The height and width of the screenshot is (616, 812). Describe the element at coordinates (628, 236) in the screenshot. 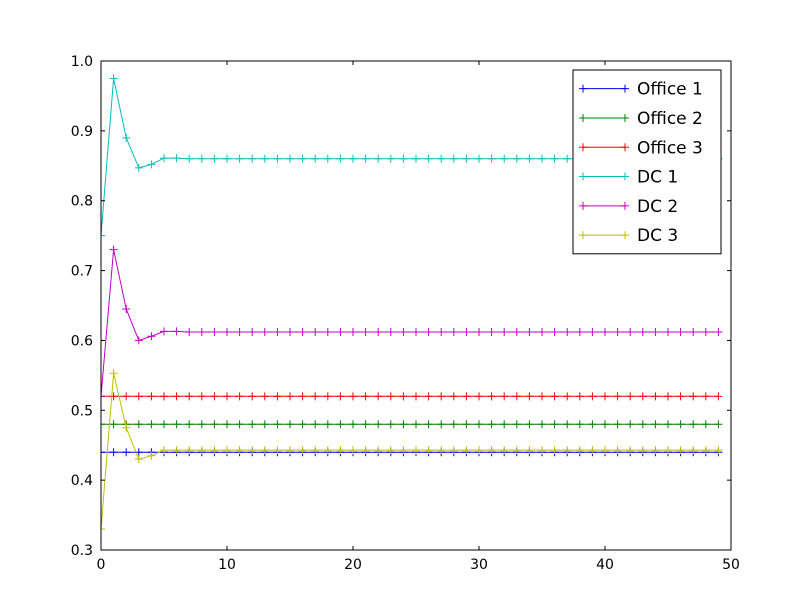

I see `legend-item: DC 3` at that location.